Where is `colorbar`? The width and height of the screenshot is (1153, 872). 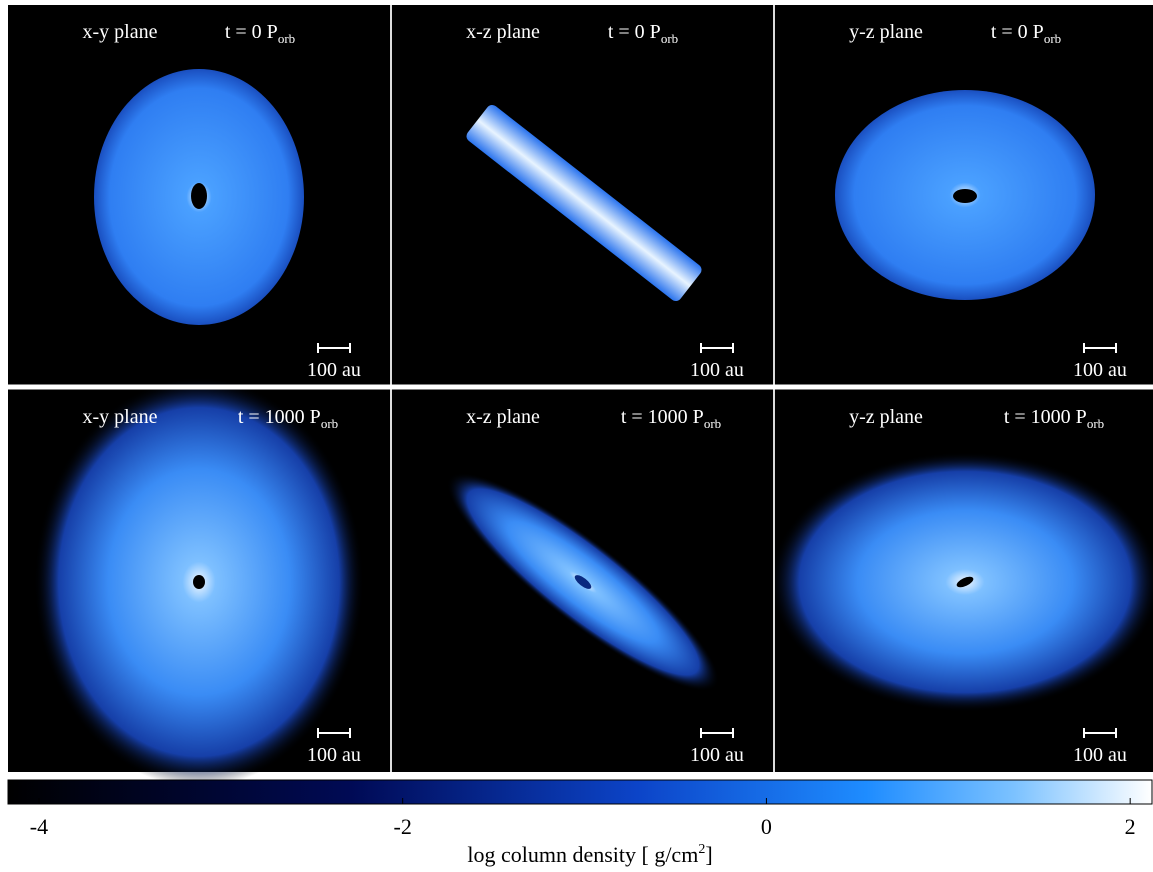
colorbar is located at coordinates (580, 792).